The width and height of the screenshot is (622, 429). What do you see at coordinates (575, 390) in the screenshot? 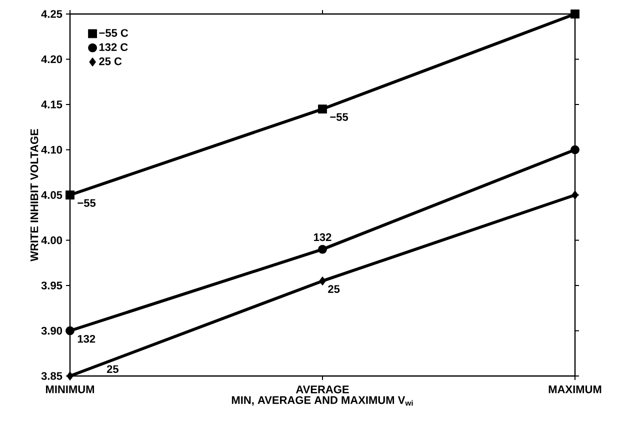
I see `x-tick-label: MAXIMUM` at bounding box center [575, 390].